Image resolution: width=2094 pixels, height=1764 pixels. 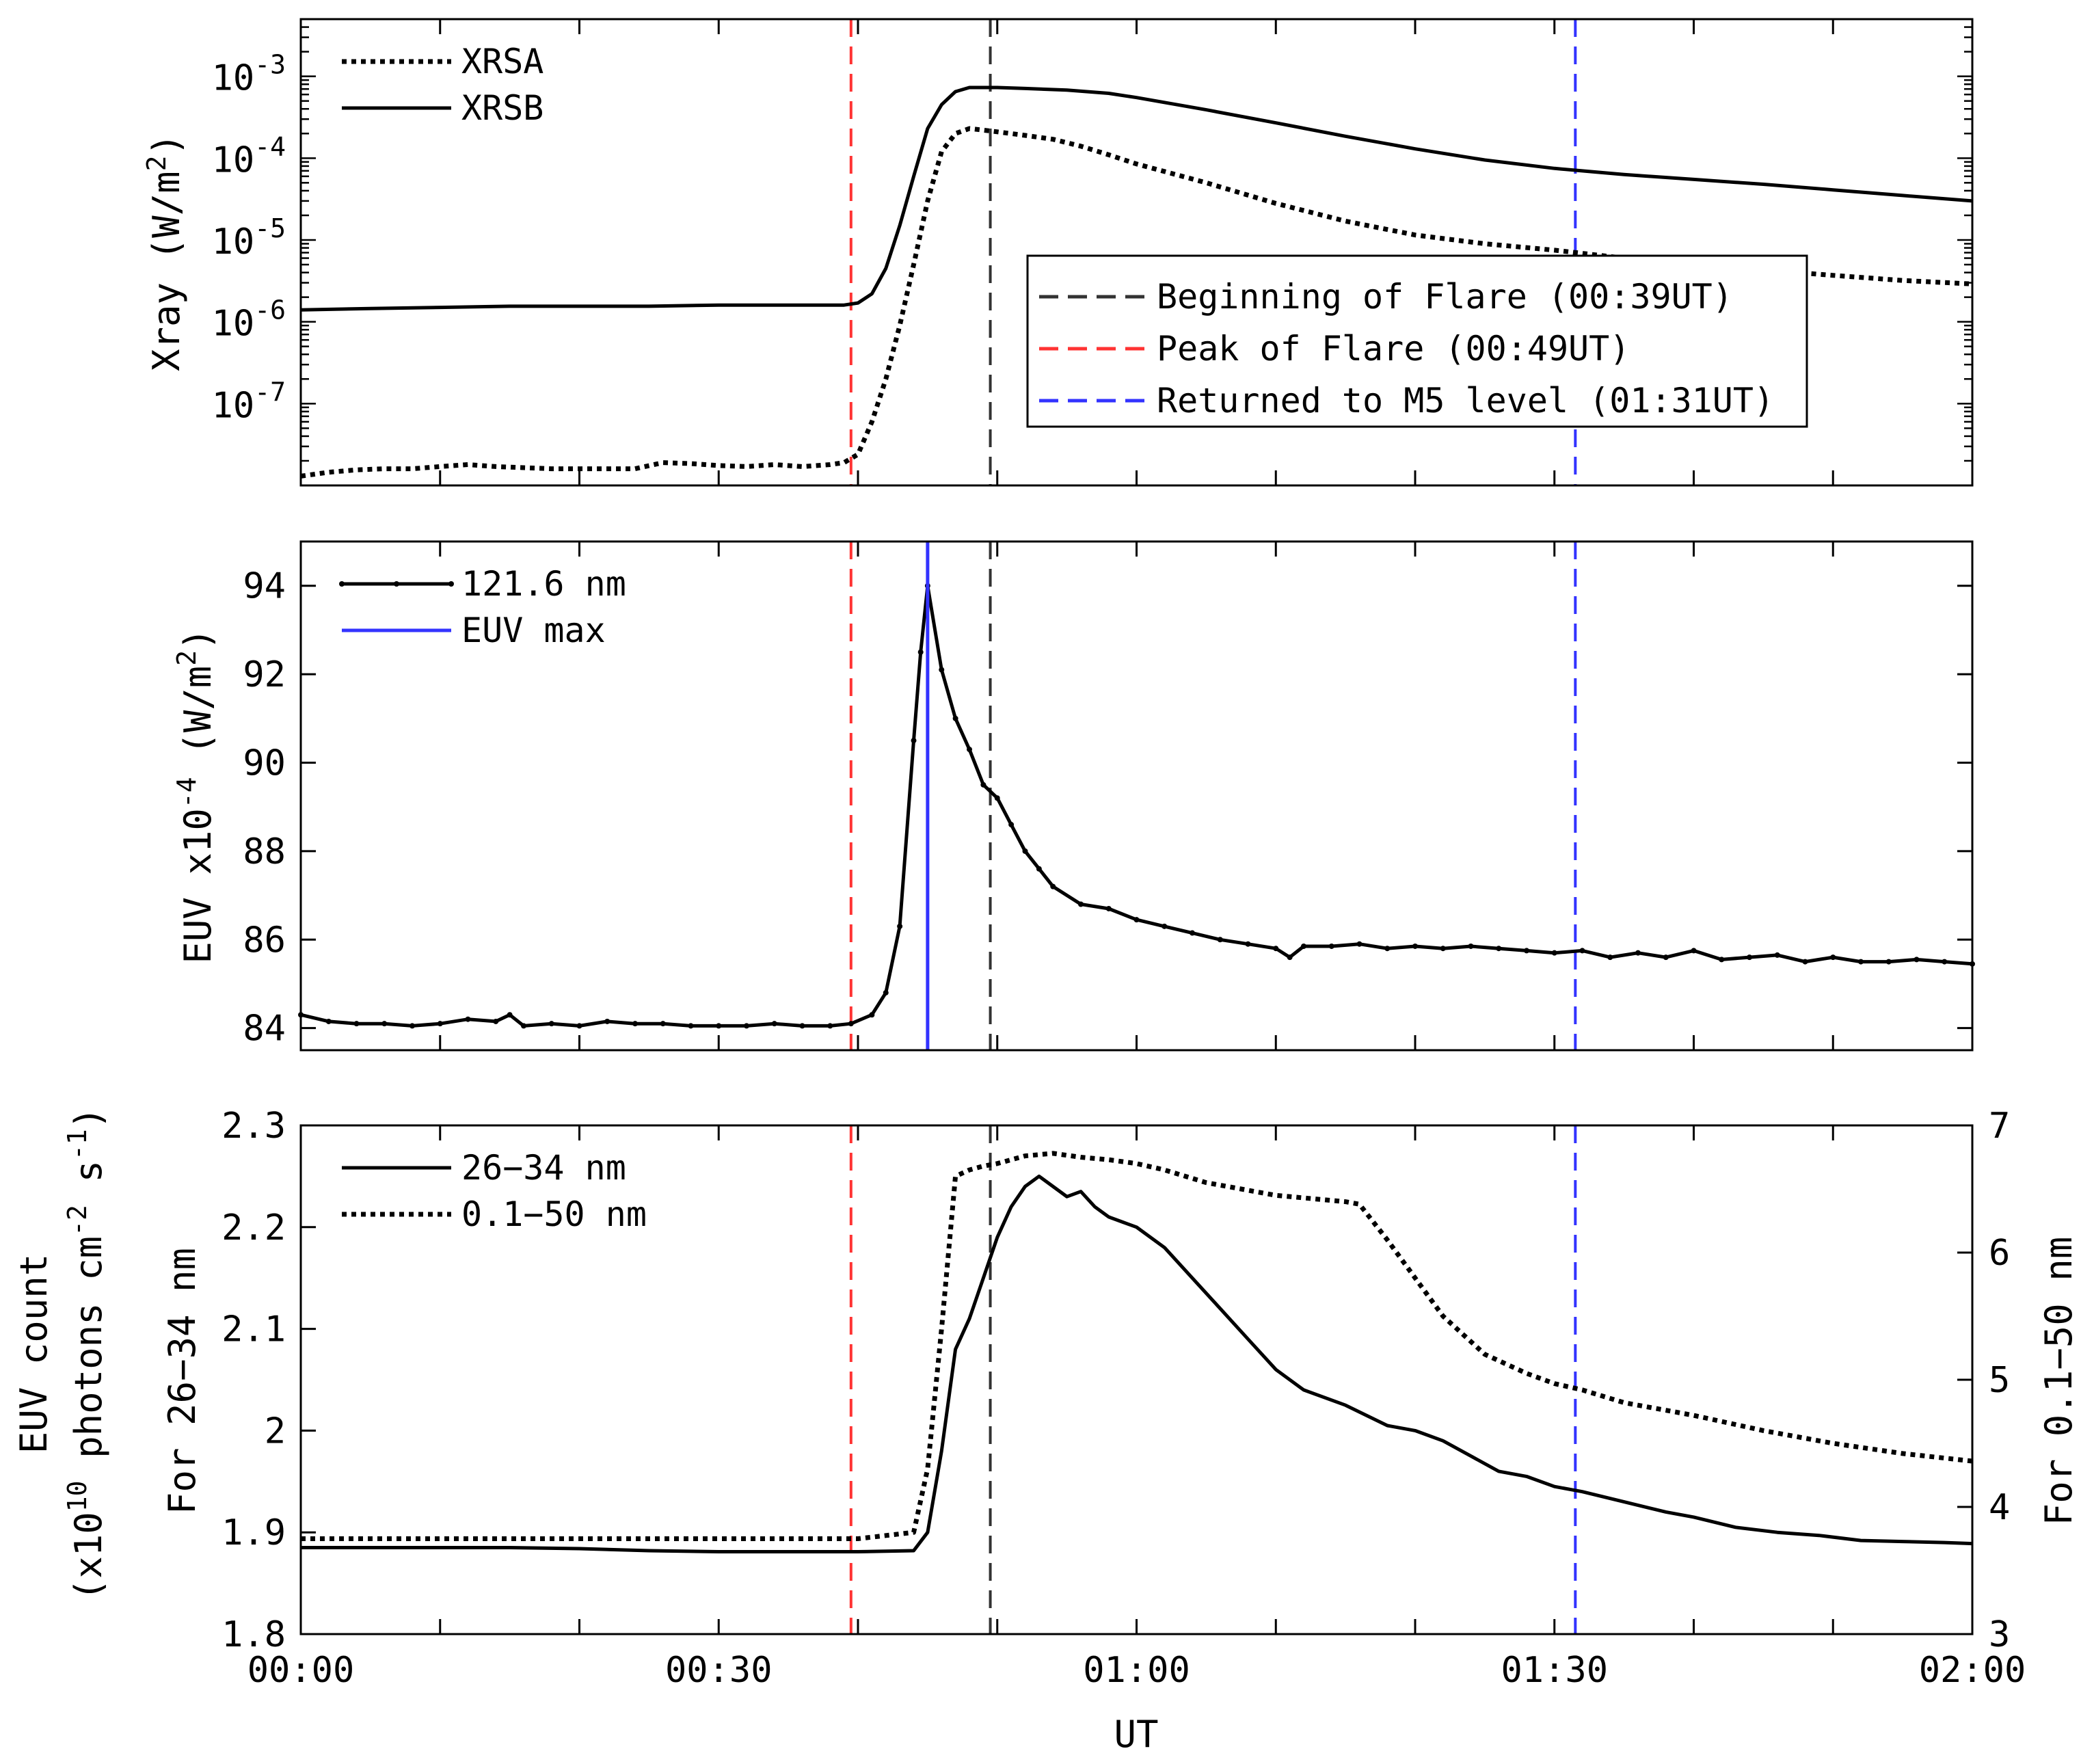 I want to click on y-tick-label: 10-7, so click(x=249, y=401).